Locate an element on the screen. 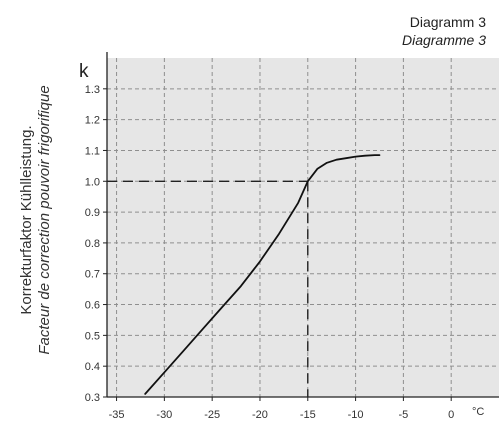  x-tick-label: -25 is located at coordinates (212, 415).